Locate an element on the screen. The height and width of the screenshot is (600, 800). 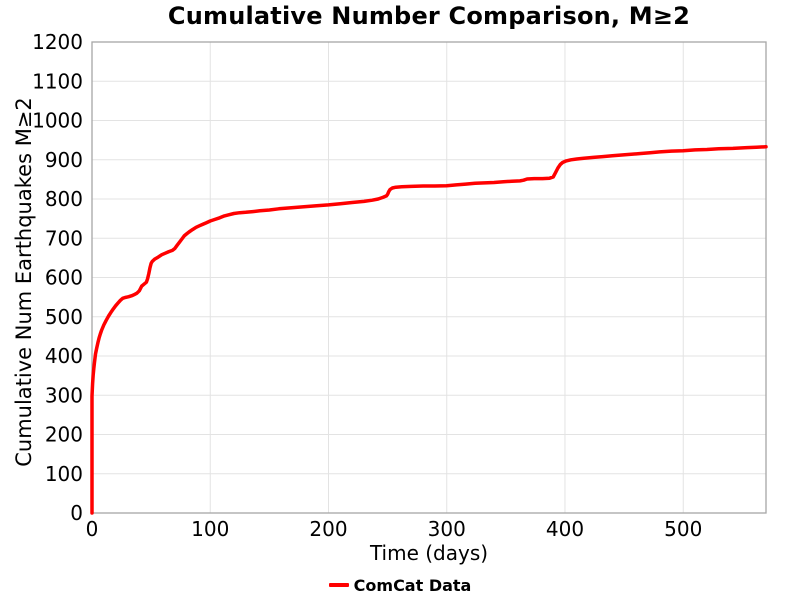
x-tick-label: 300 is located at coordinates (447, 529).